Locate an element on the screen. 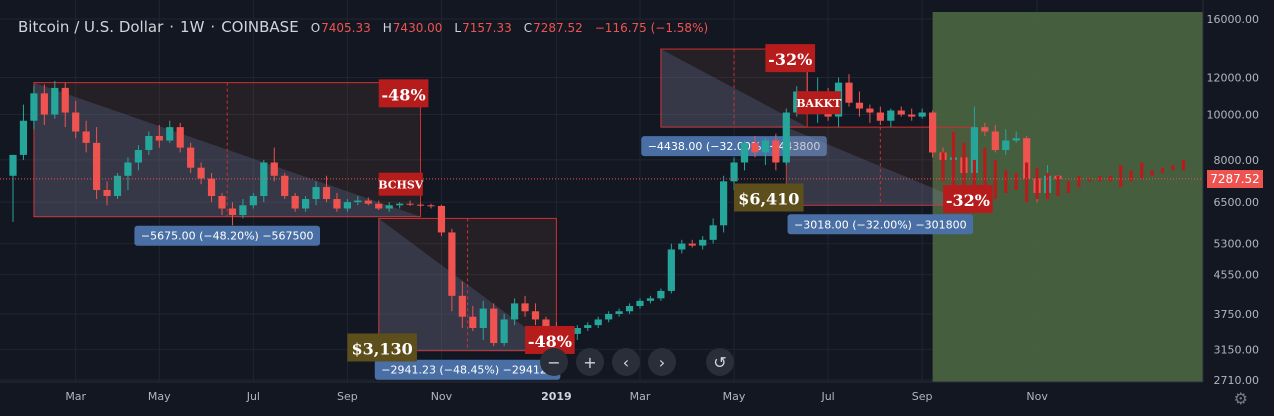  reset-icon: ↺ is located at coordinates (720, 362).